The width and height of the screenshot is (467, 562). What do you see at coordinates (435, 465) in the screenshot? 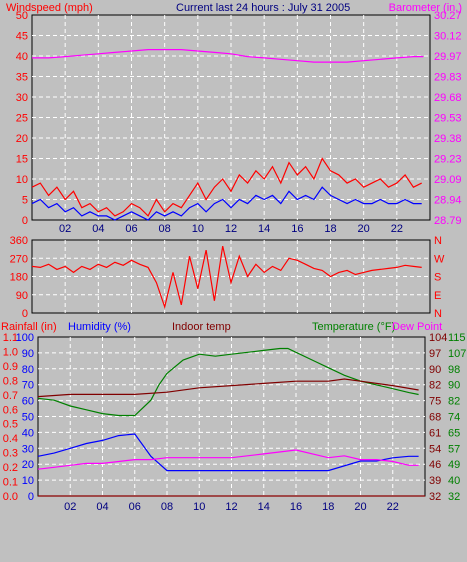
I see `y-tick-label: 46` at bounding box center [435, 465].